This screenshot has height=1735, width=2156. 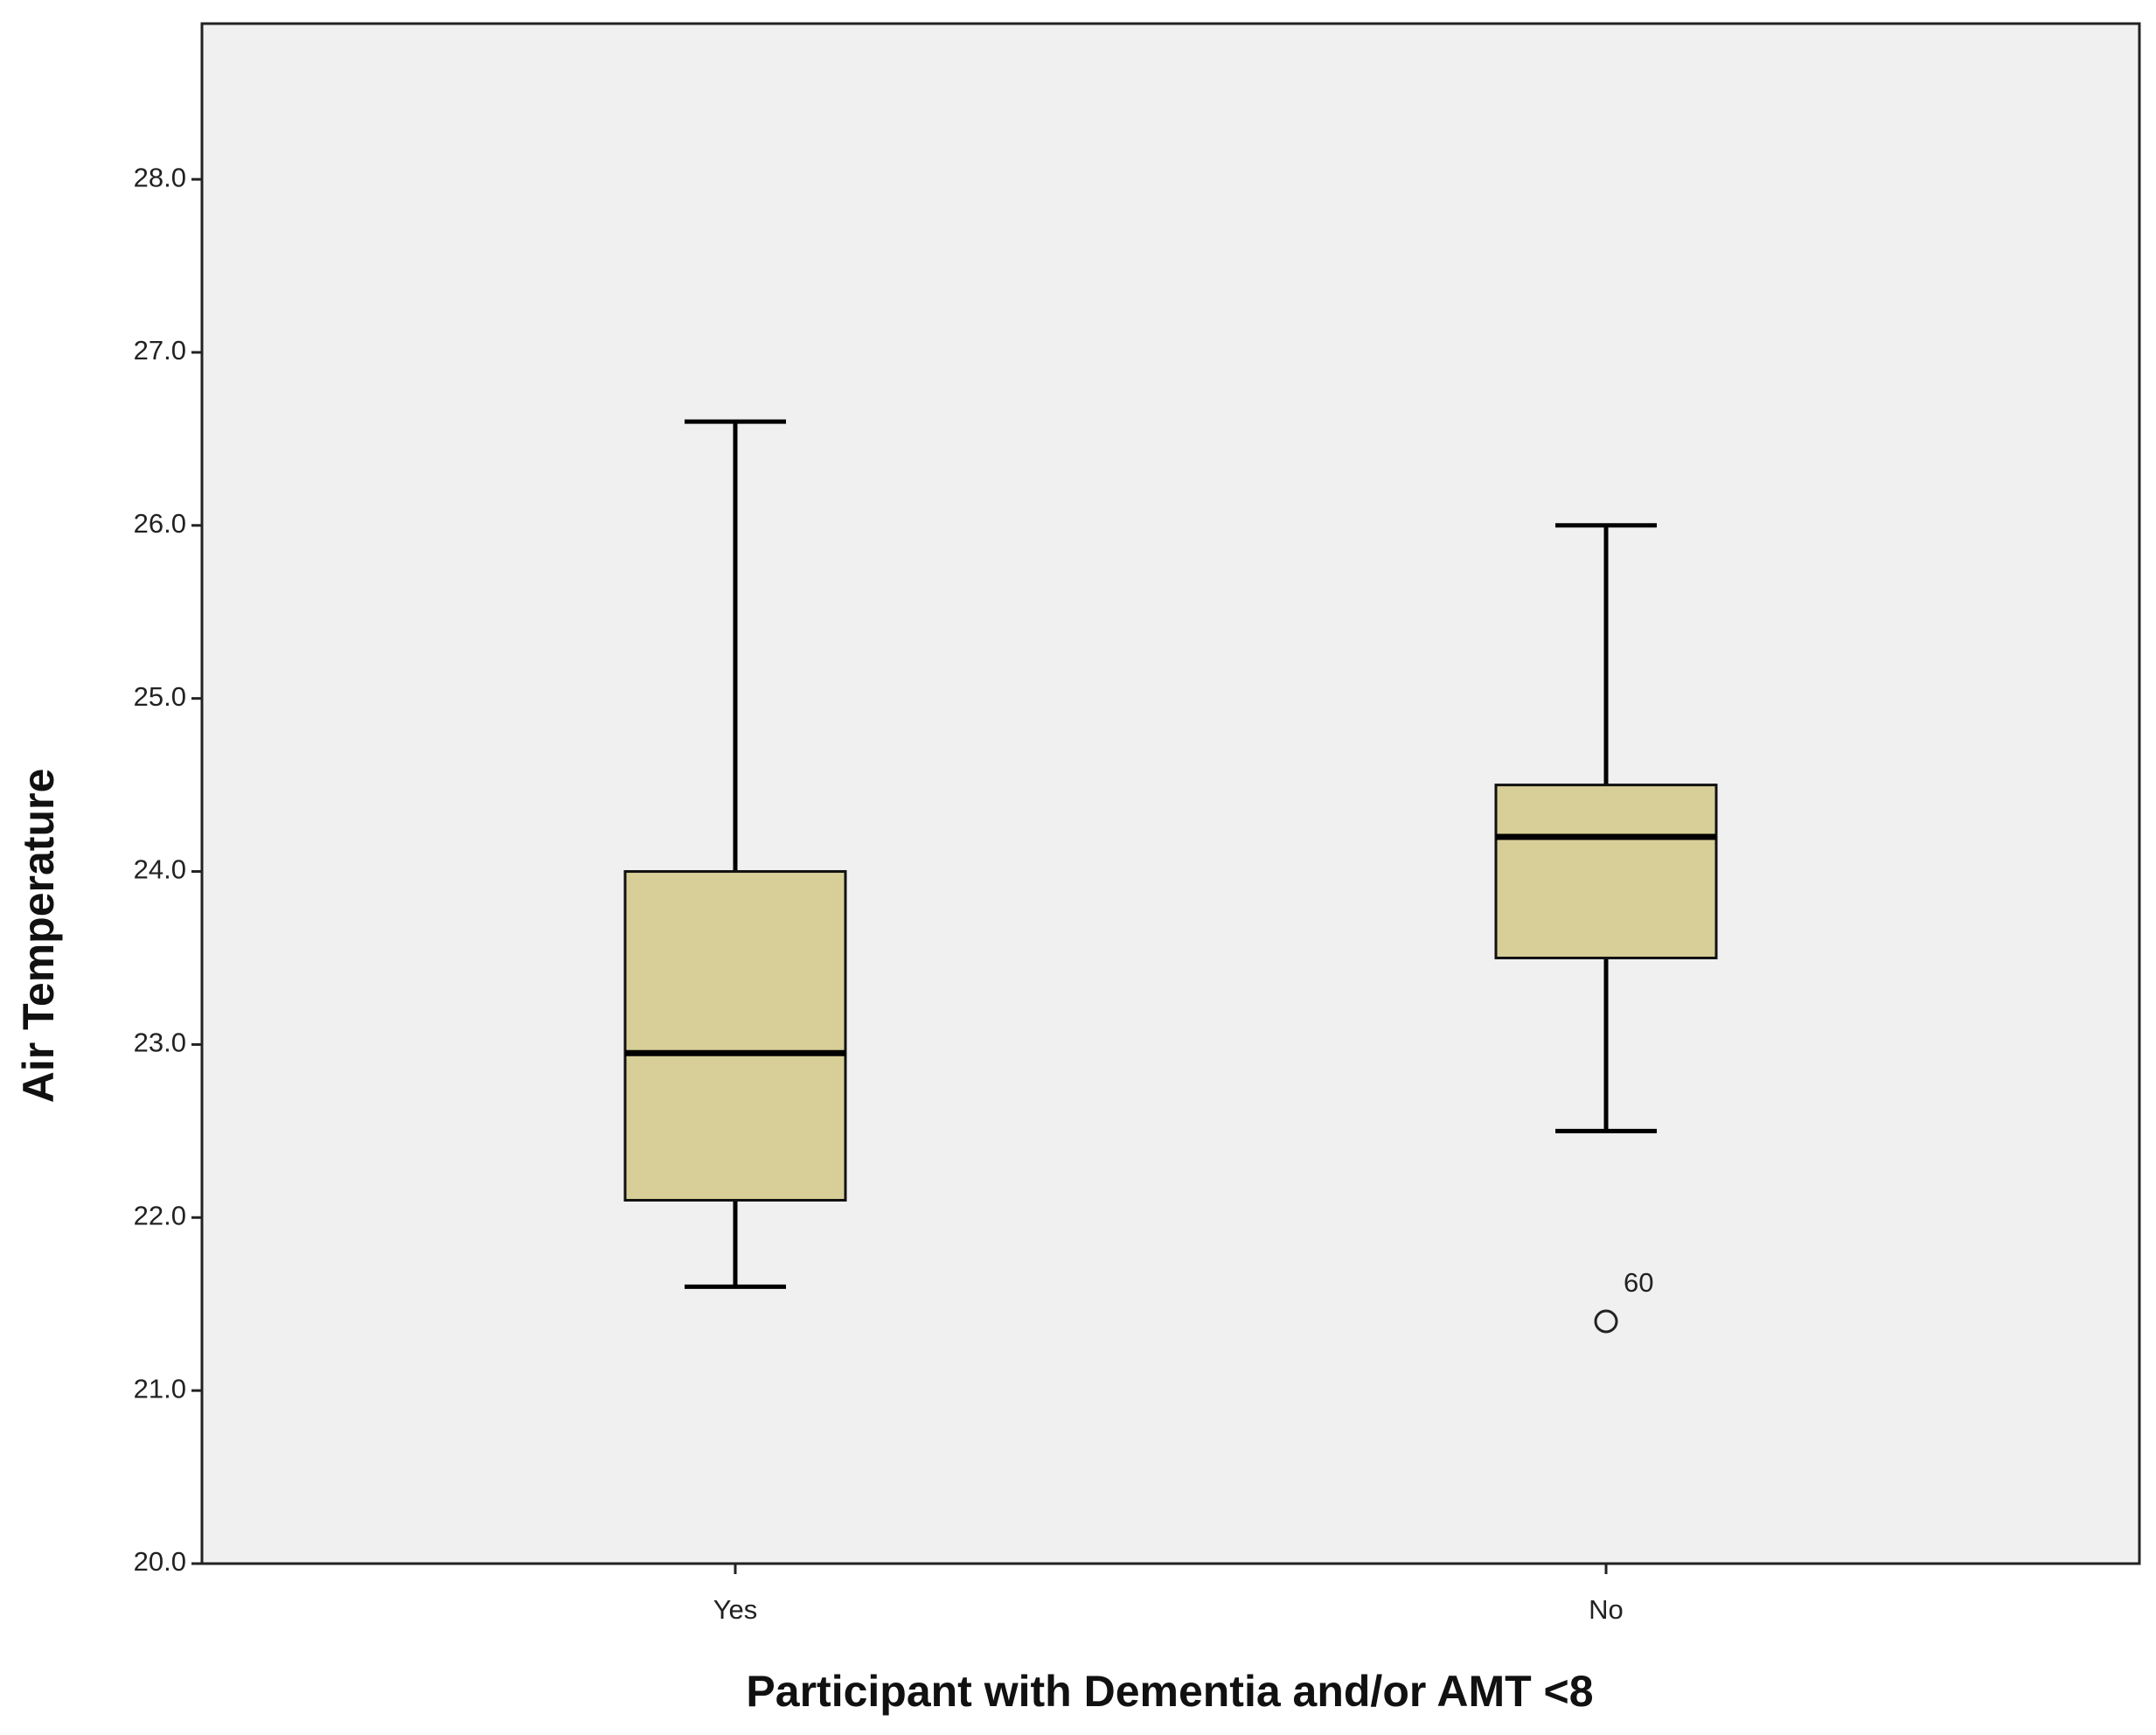 What do you see at coordinates (160, 870) in the screenshot?
I see `y-tick-label: 24.0` at bounding box center [160, 870].